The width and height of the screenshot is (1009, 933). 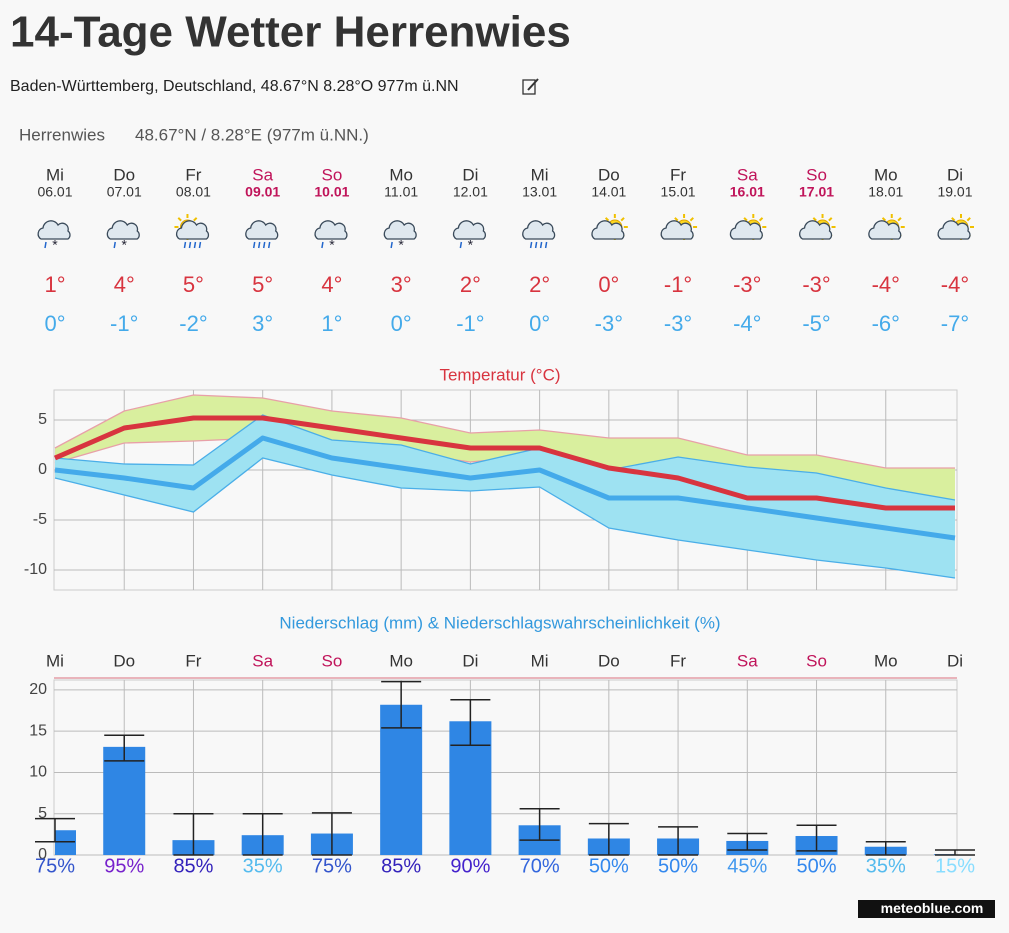 What do you see at coordinates (470, 323) in the screenshot?
I see `min-temp: -1°` at bounding box center [470, 323].